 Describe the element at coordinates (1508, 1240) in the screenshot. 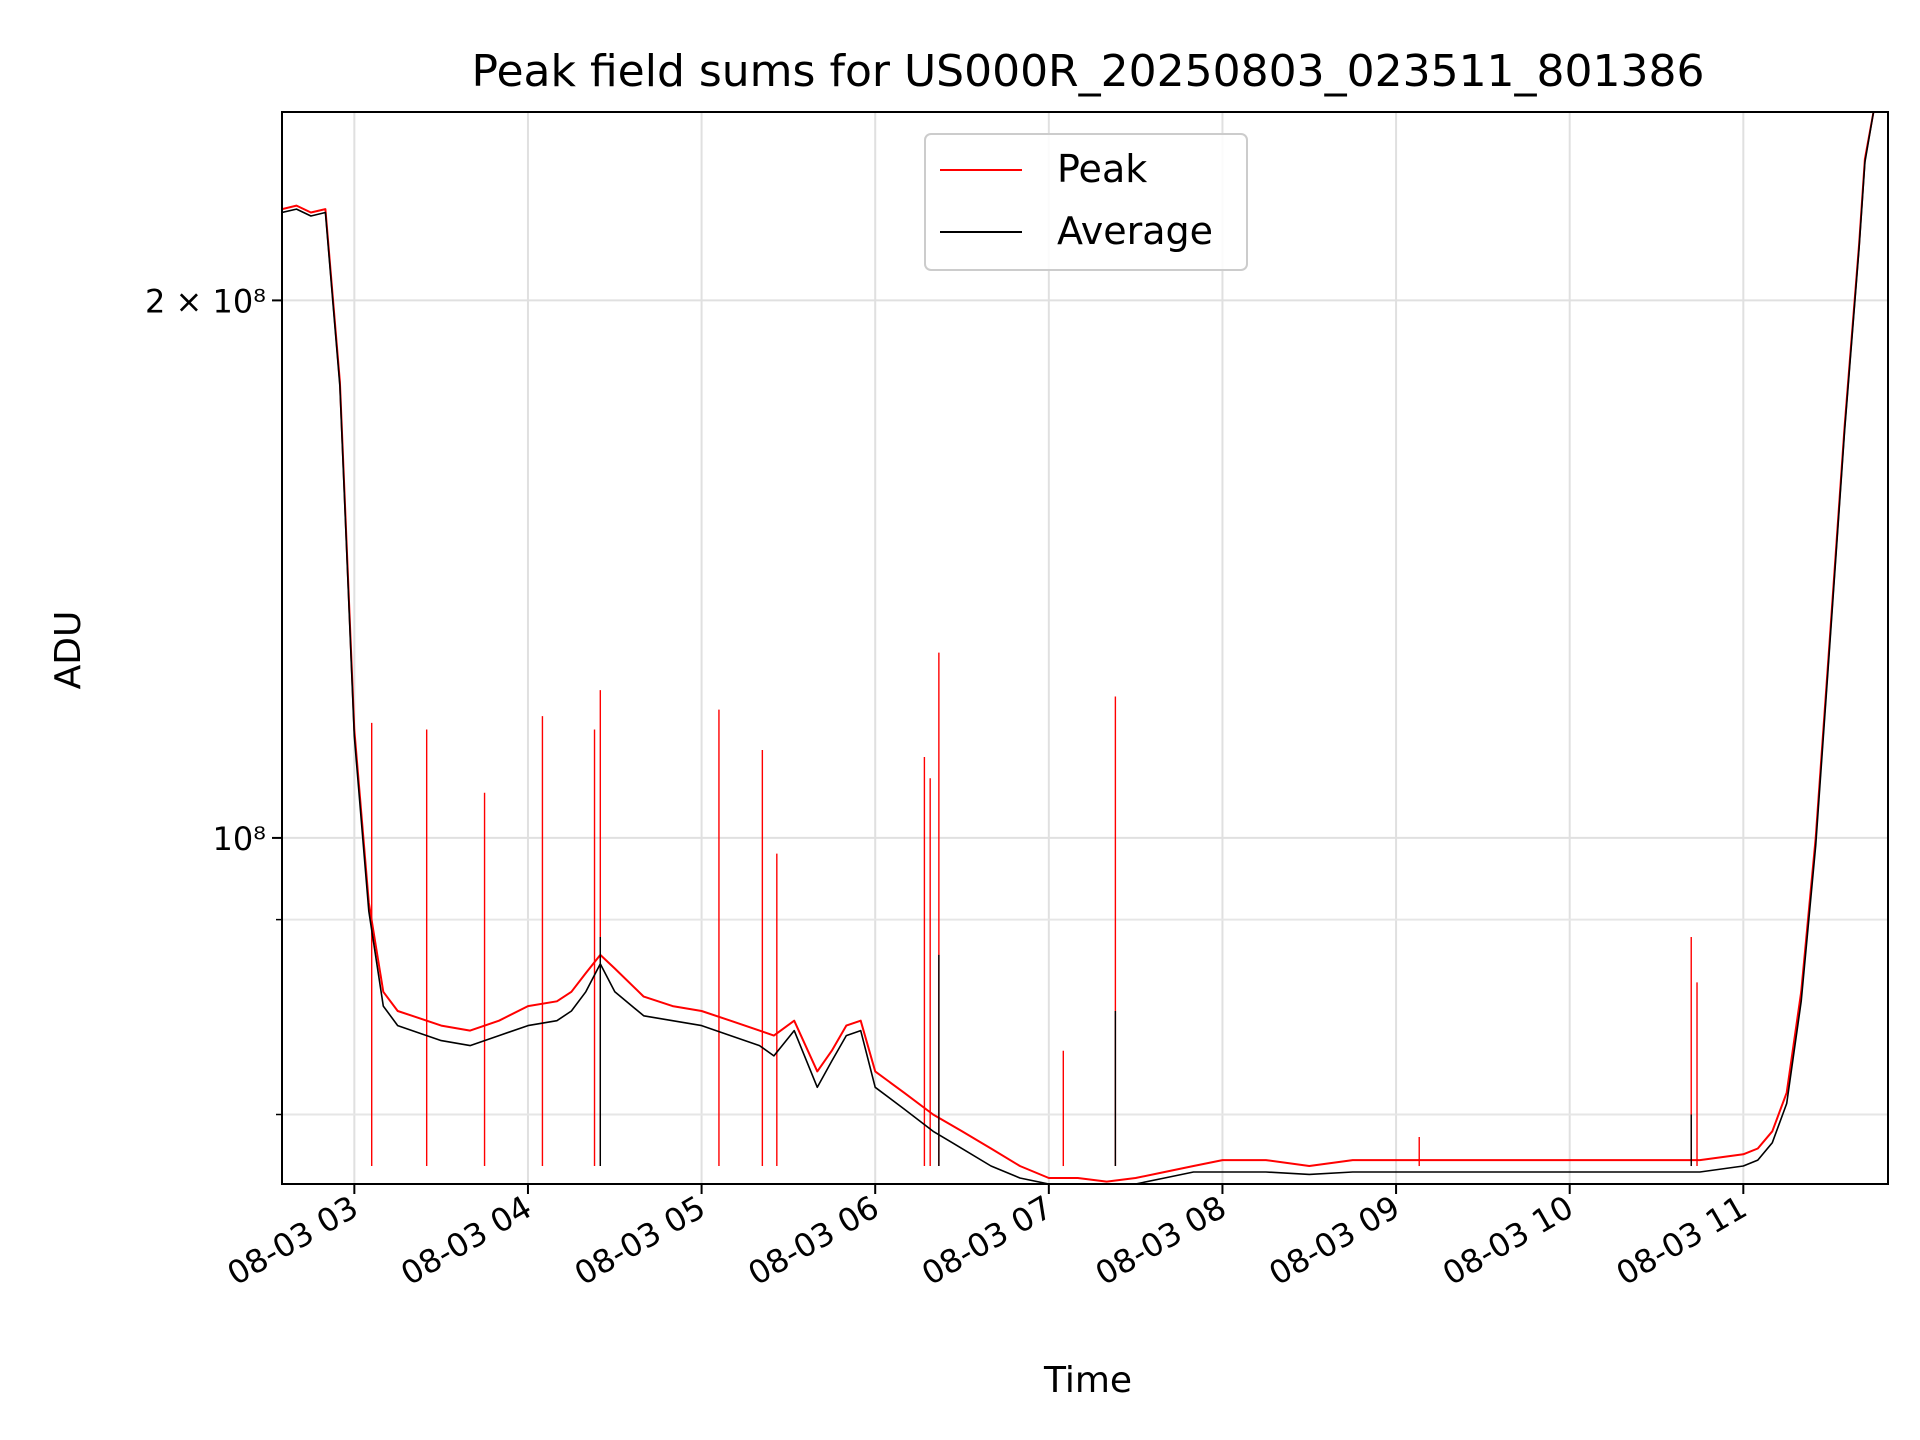

I see `x-tick-label: 08-03 10` at that location.